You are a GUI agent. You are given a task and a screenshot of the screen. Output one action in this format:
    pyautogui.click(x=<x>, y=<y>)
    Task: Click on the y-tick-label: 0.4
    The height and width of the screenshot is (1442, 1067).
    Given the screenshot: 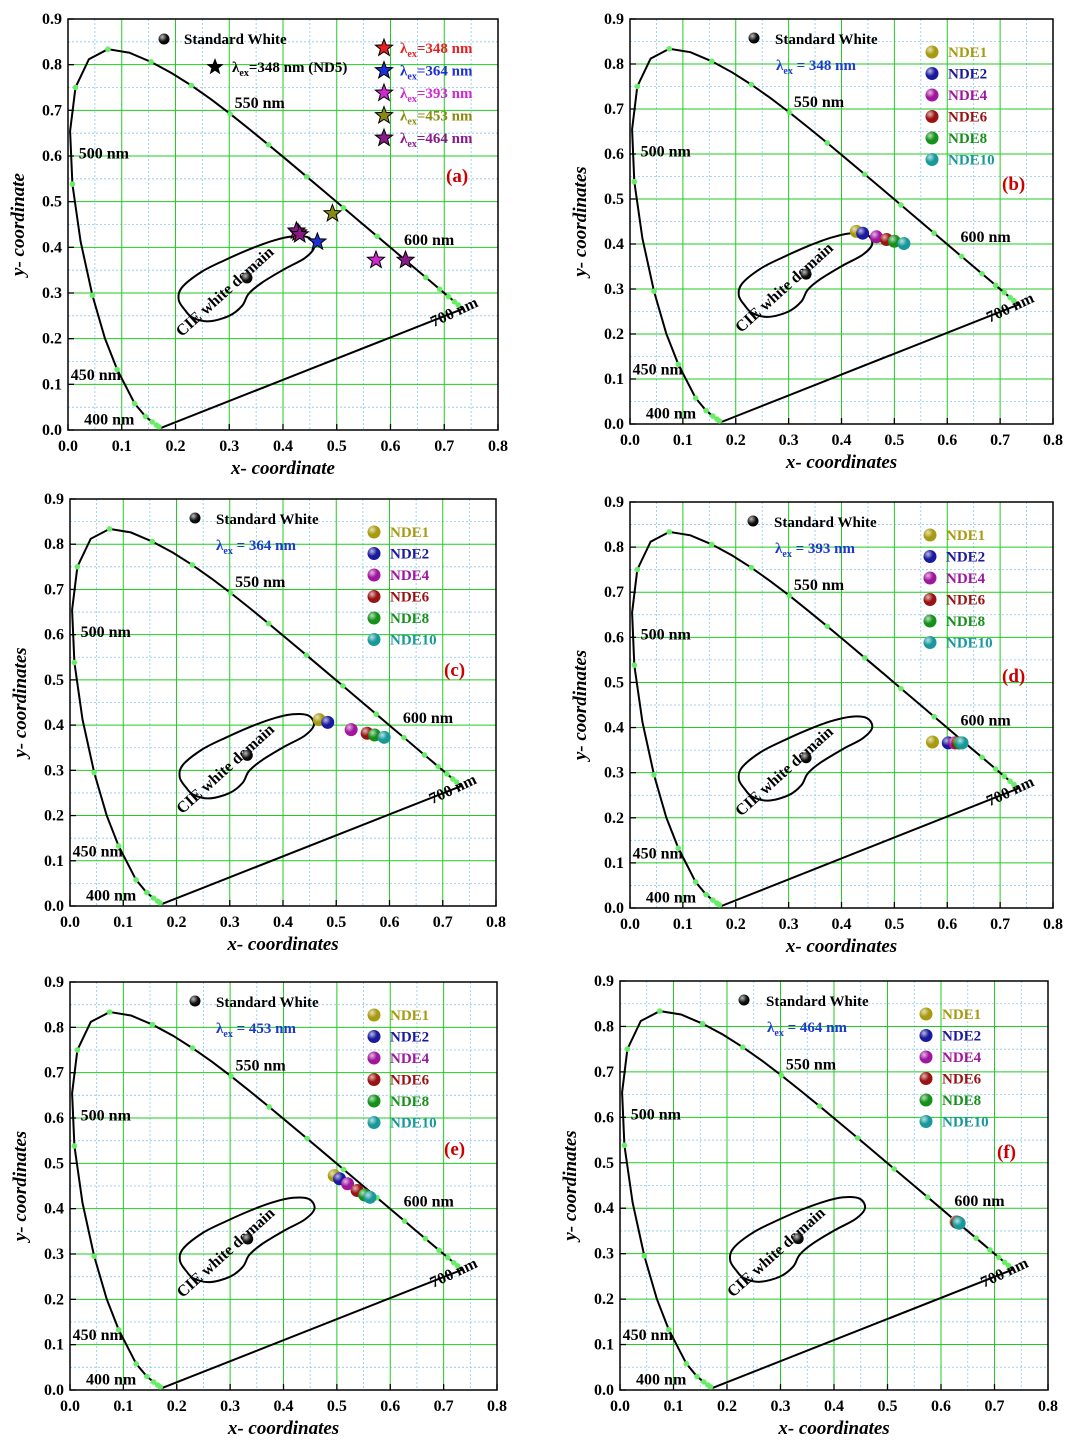 What is the action you would take?
    pyautogui.click(x=614, y=728)
    